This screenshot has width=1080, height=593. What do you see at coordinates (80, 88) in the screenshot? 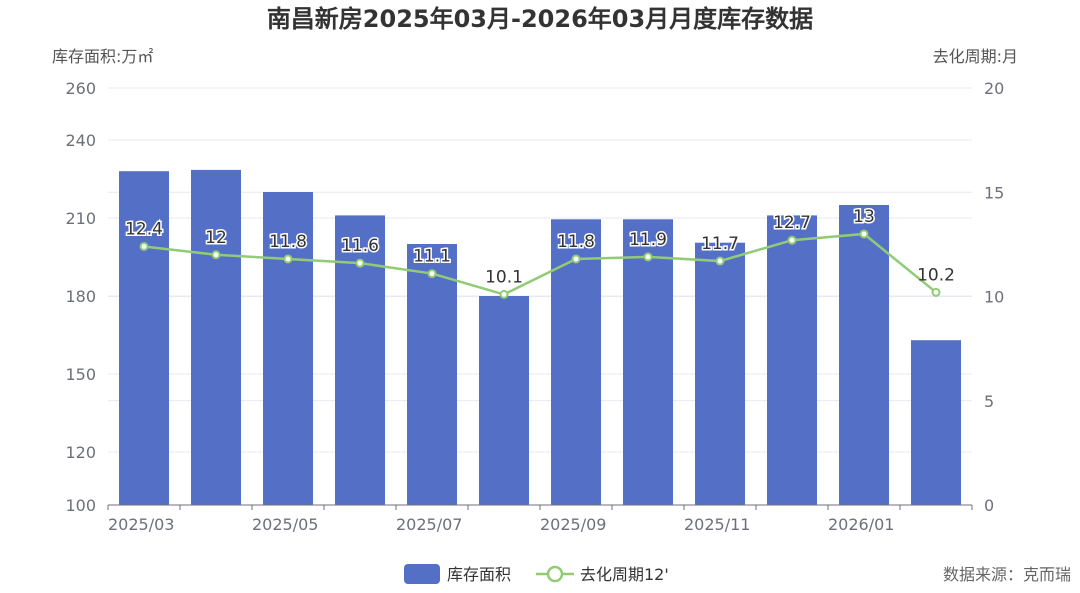
I see `left-tick-label: 260` at bounding box center [80, 88].